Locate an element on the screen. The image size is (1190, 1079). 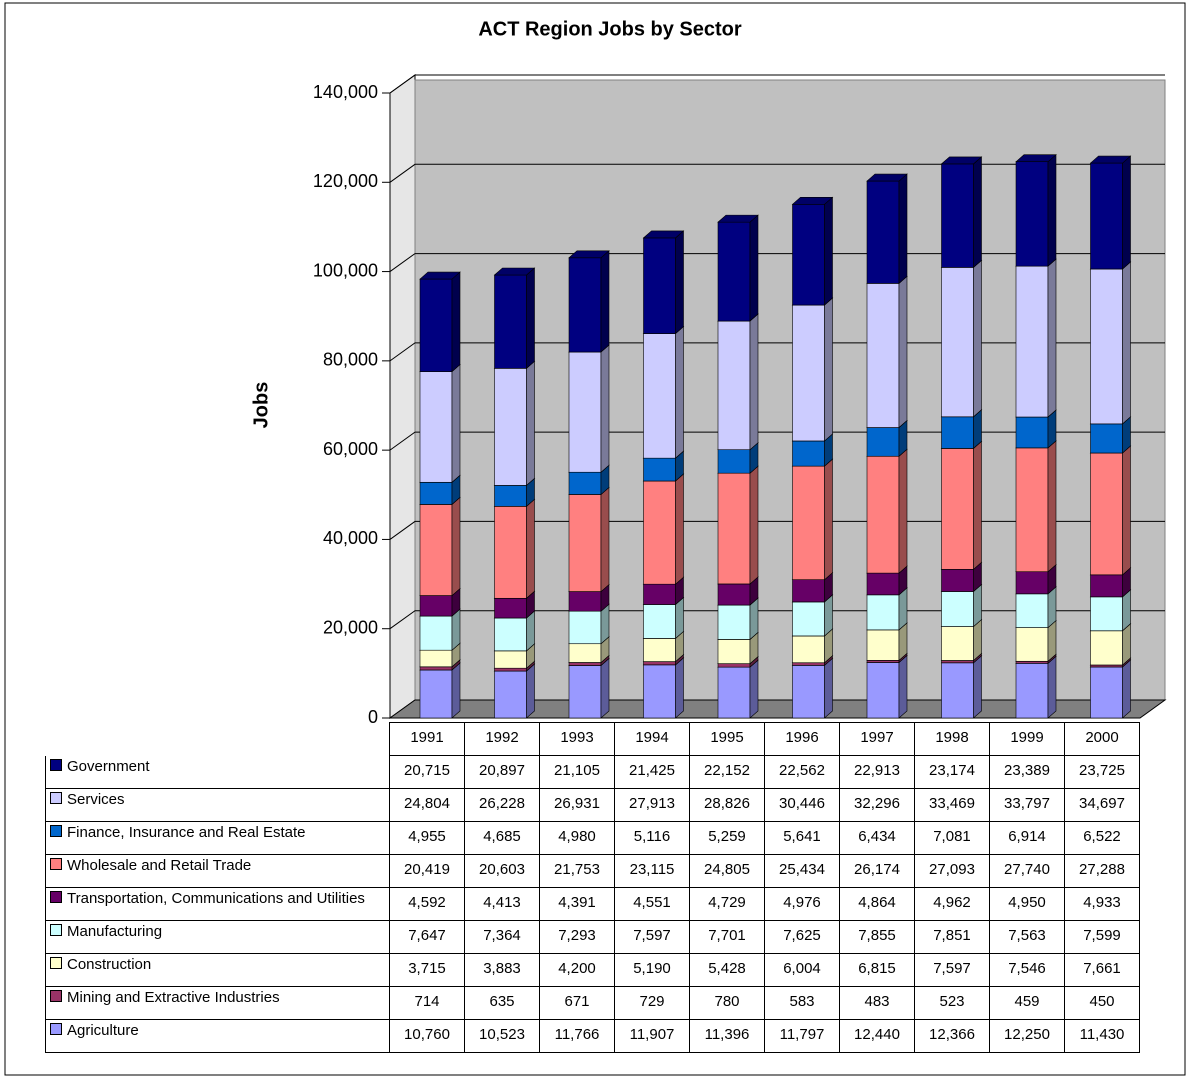
data-cell: 26,174 is located at coordinates (877, 871).